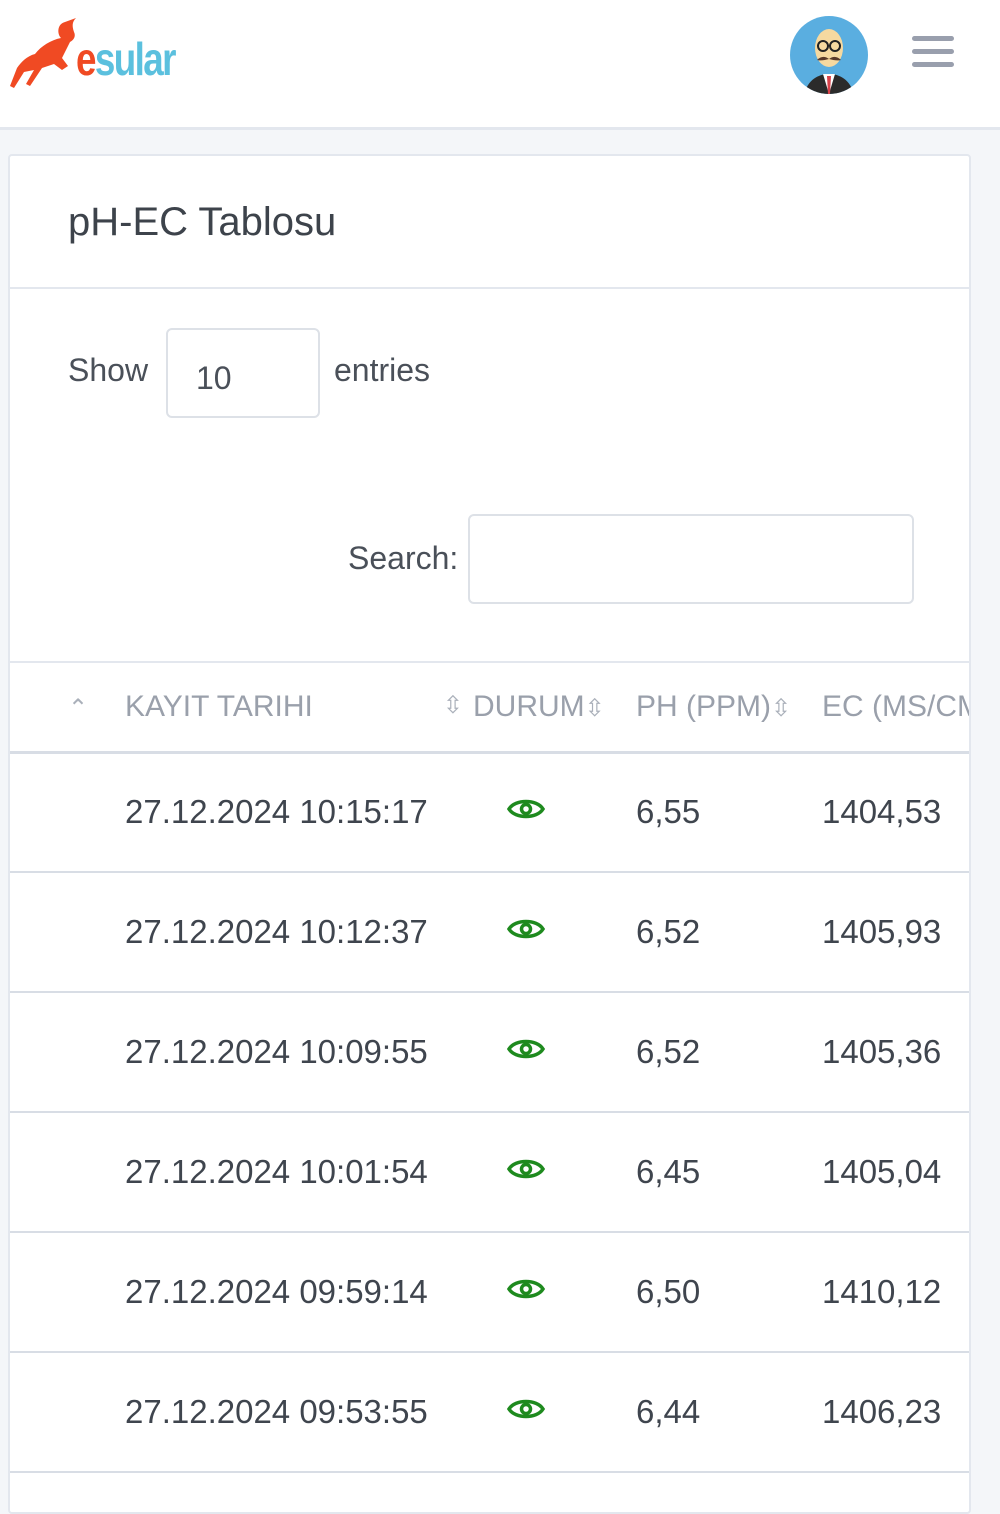  Describe the element at coordinates (299, 1292) in the screenshot. I see `cell-date: 27.12.2024 09:59:14` at that location.